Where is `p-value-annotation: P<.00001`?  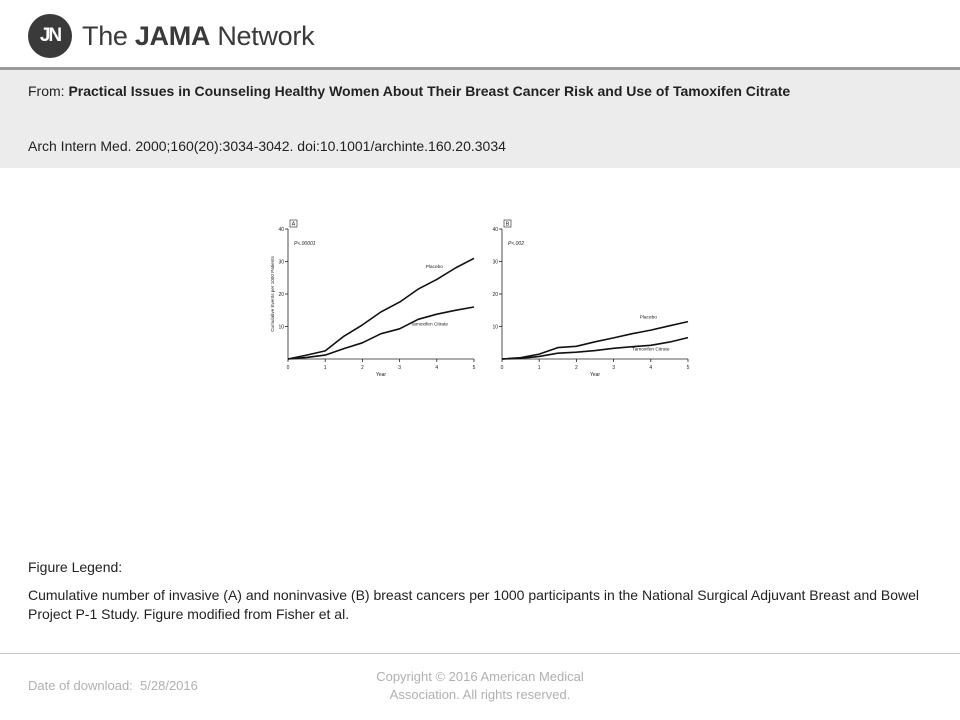
p-value-annotation: P<.00001 is located at coordinates (305, 244).